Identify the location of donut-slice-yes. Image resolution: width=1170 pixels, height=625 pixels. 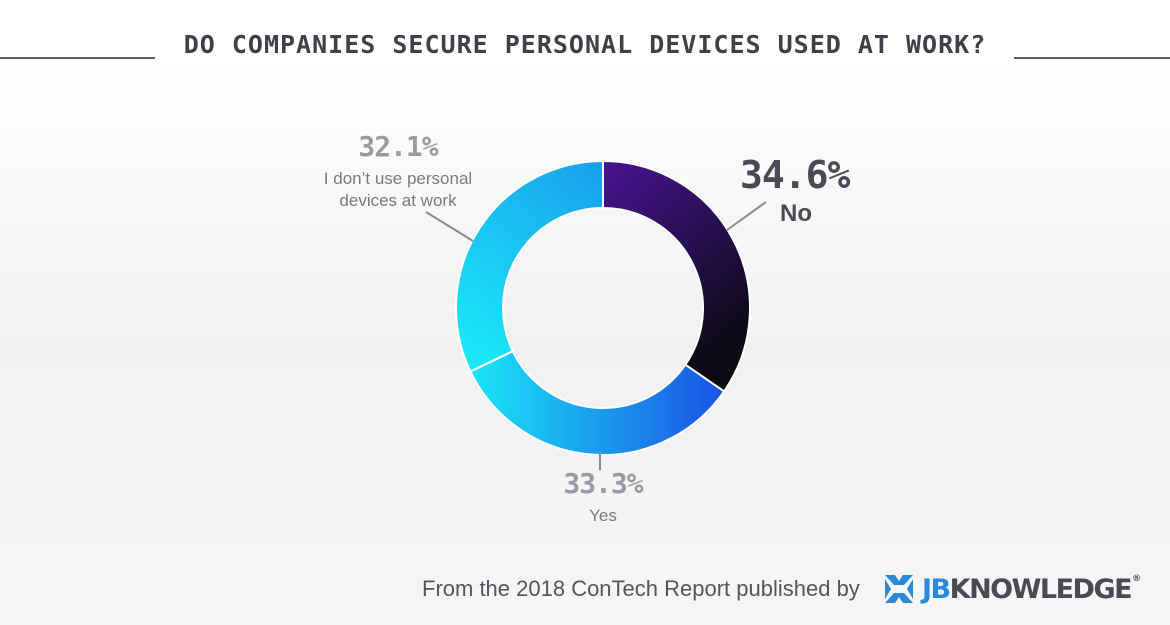
(597, 402).